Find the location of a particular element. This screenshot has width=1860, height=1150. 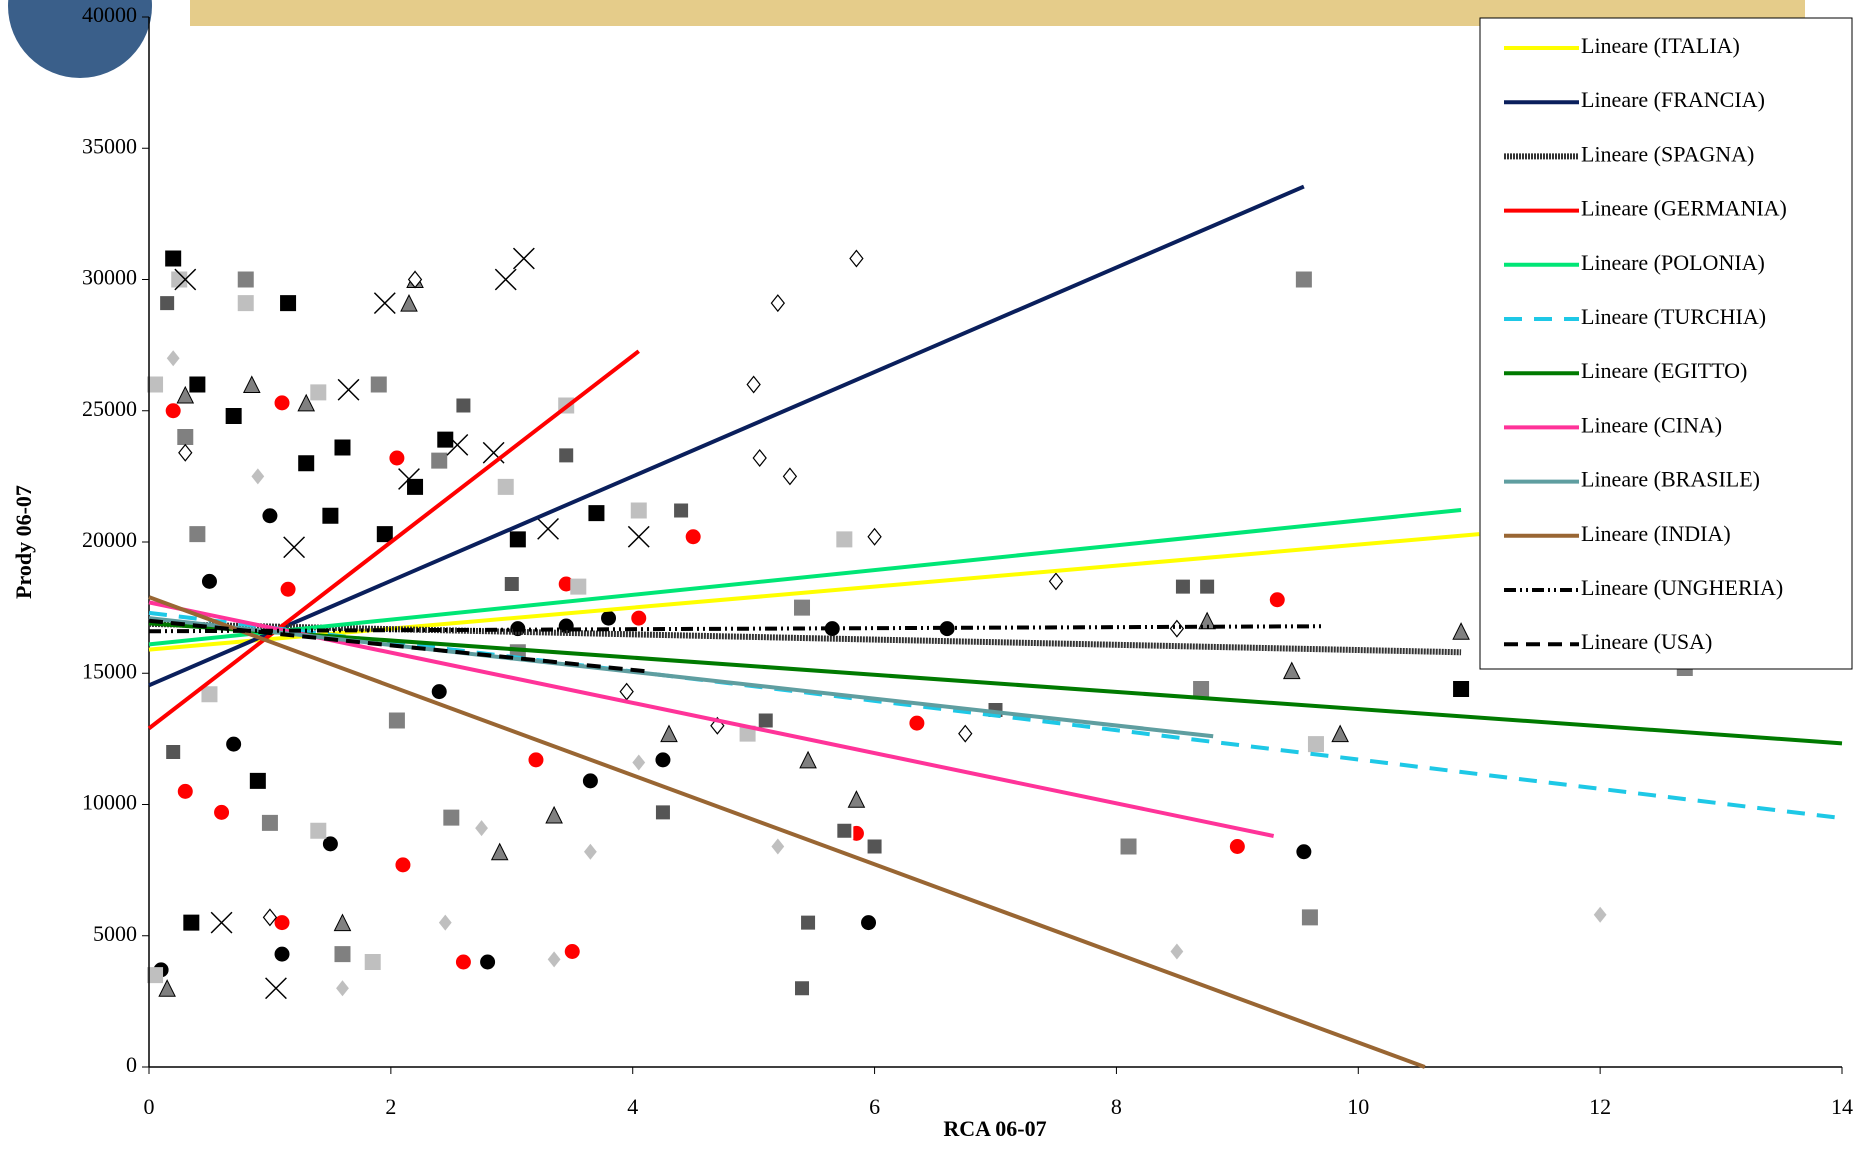

legend-label: Lineare (FRANCIA) is located at coordinates (1673, 99).